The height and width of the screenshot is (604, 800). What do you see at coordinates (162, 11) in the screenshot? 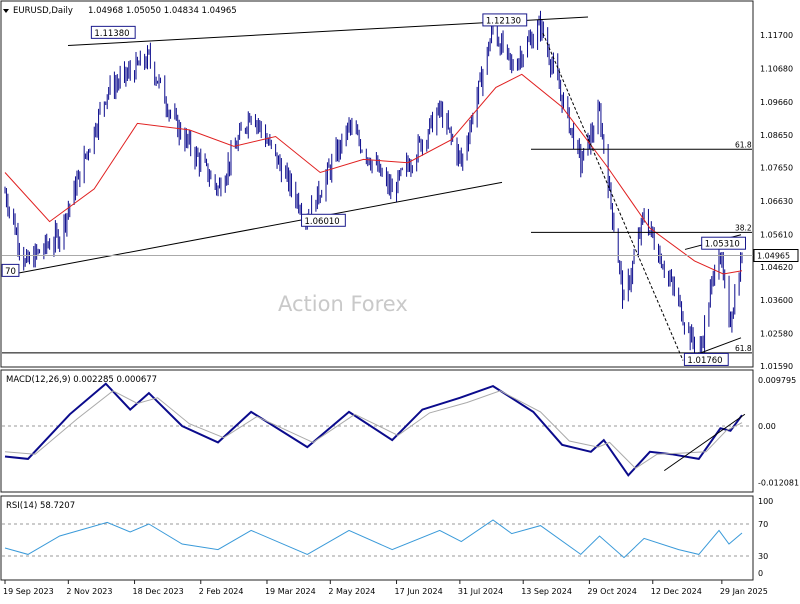
I see `ohlc-readout: 1.04968 1.05050 1.04834 1.04965` at bounding box center [162, 11].